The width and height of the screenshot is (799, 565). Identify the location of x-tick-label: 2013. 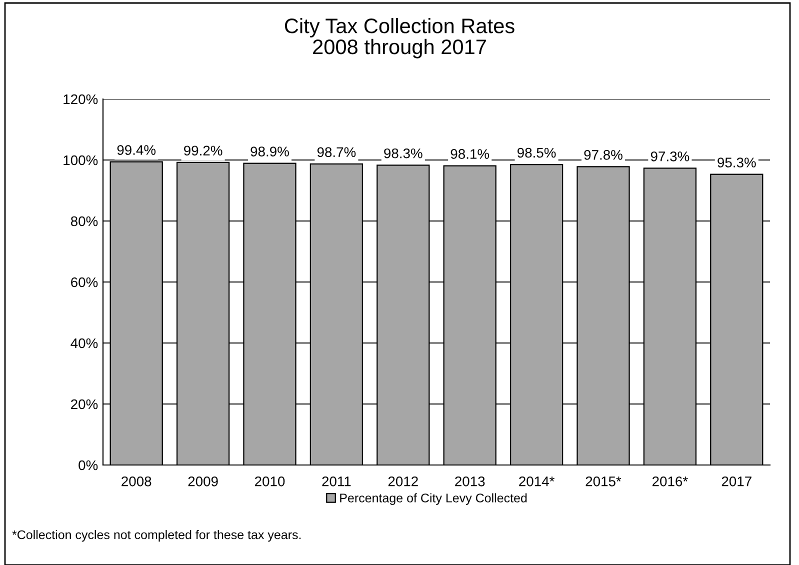
(470, 481).